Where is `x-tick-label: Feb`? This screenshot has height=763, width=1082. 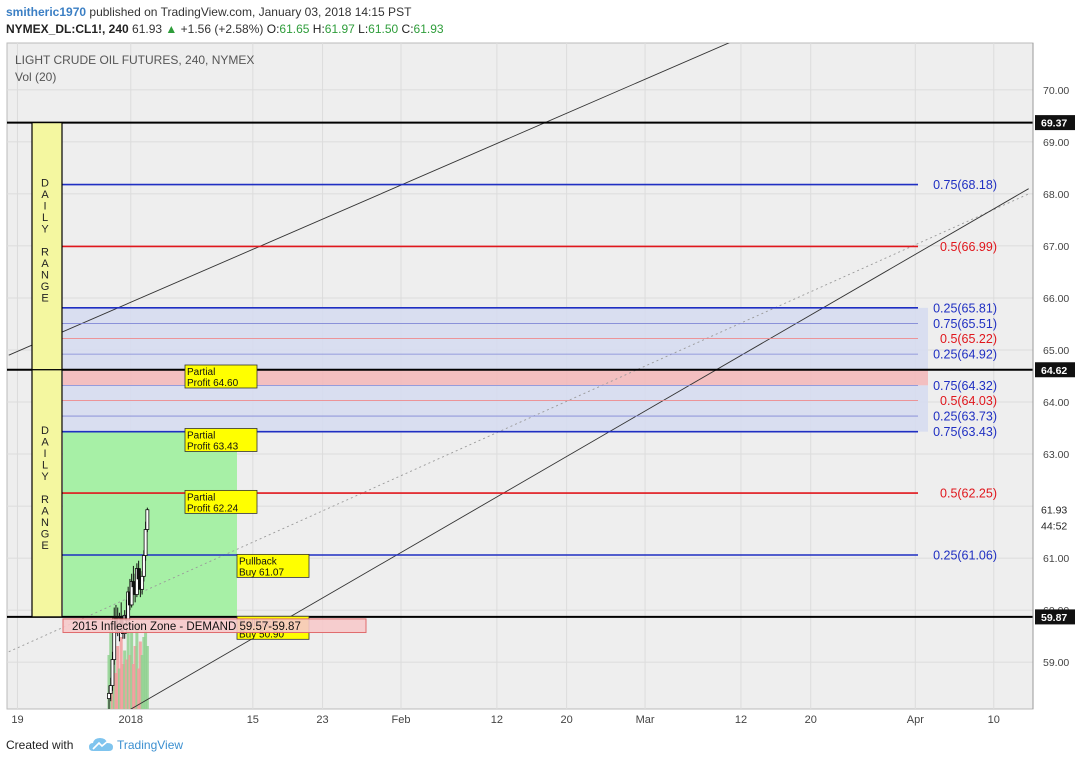
x-tick-label: Feb is located at coordinates (401, 720).